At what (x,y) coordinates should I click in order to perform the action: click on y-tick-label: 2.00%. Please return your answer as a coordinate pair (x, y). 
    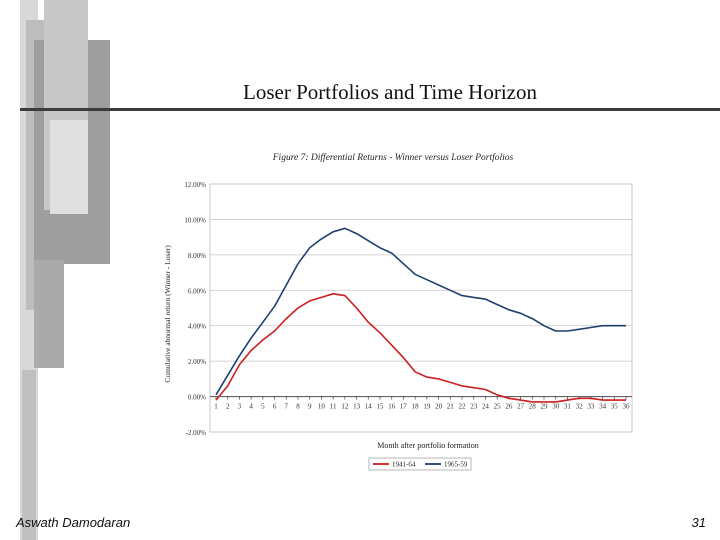
    Looking at the image, I should click on (197, 362).